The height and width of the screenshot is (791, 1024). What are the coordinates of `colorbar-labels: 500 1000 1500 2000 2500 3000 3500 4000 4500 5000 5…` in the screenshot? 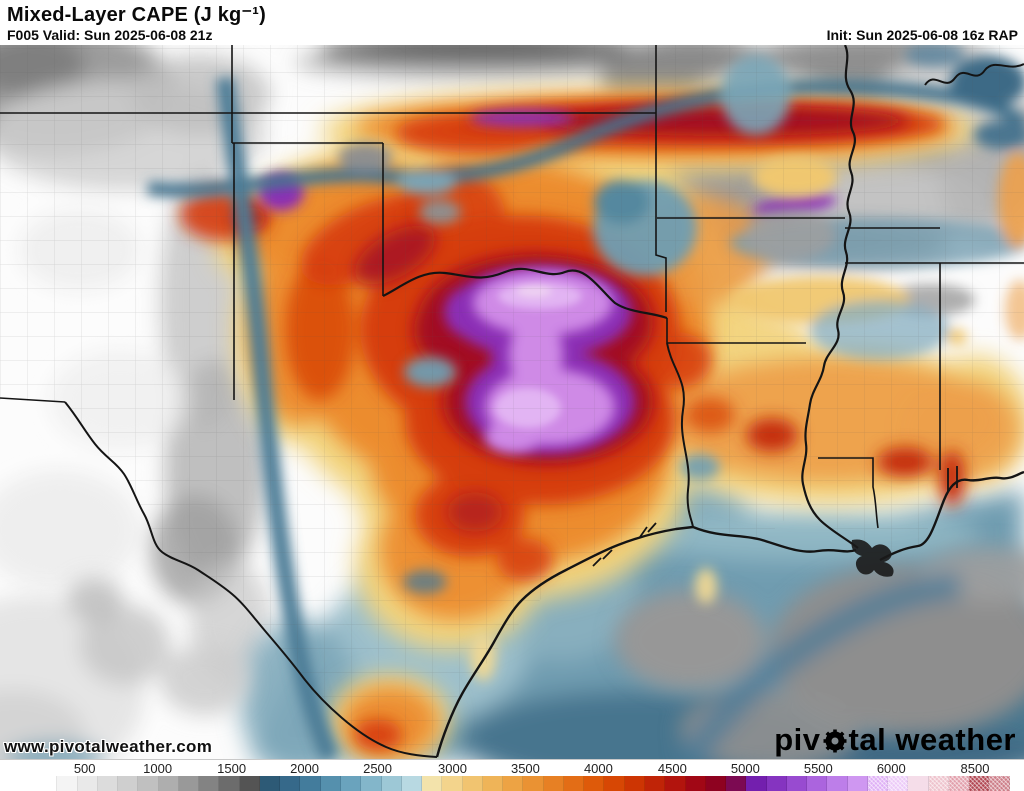 It's located at (523, 768).